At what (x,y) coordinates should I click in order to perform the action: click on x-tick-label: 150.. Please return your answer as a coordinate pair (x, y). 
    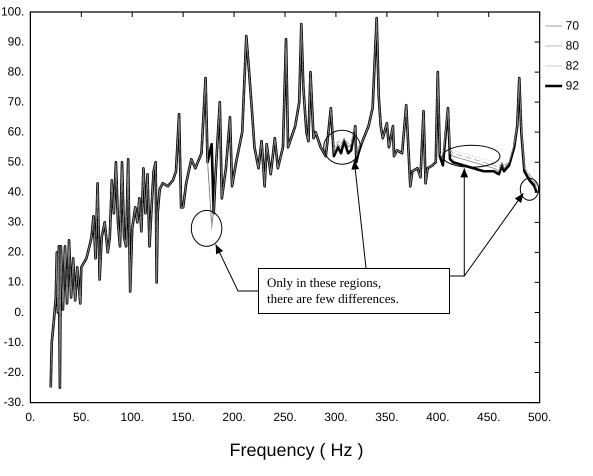
    Looking at the image, I should click on (183, 417).